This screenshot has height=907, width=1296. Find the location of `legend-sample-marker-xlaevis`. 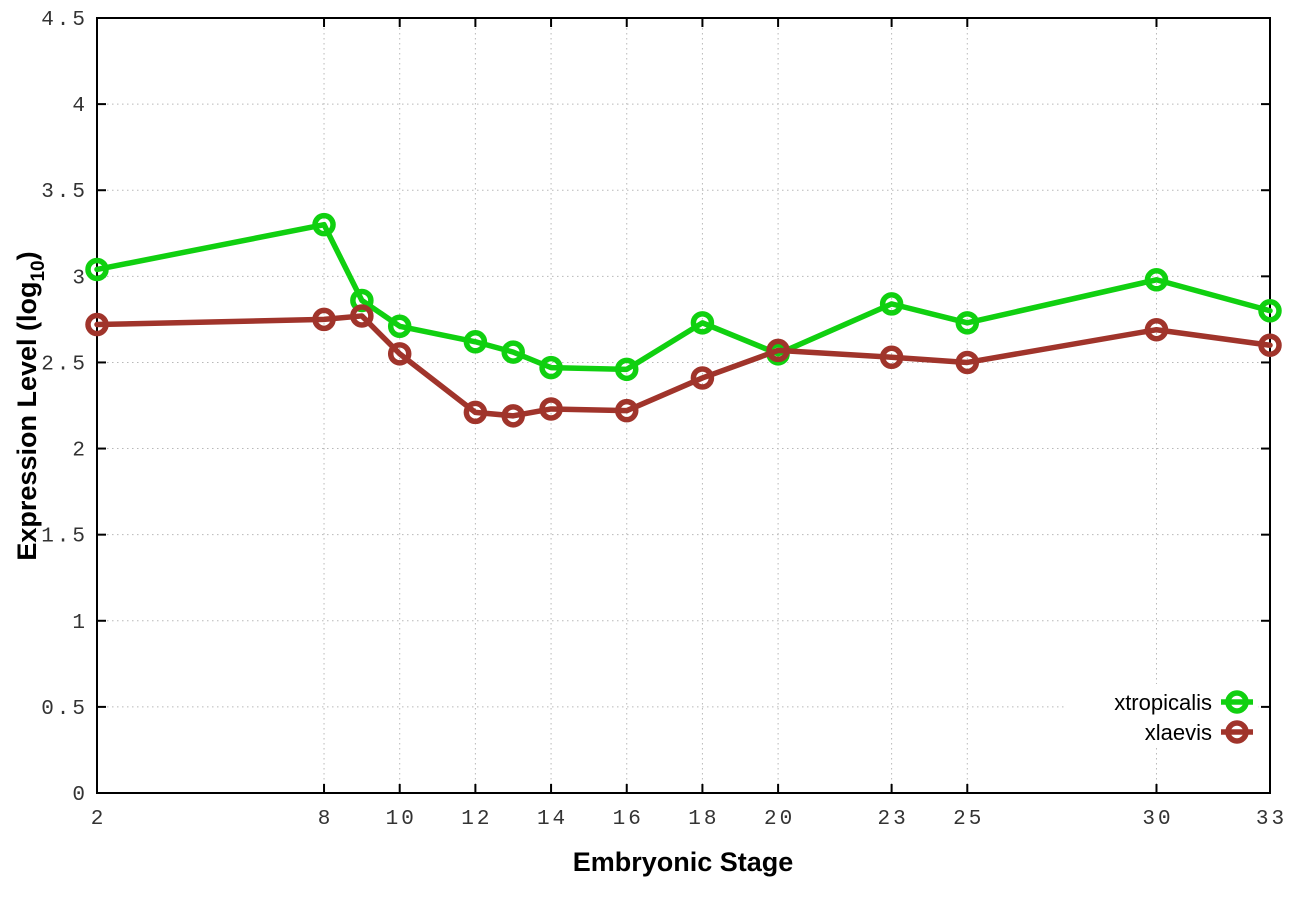

legend-sample-marker-xlaevis is located at coordinates (1237, 732).